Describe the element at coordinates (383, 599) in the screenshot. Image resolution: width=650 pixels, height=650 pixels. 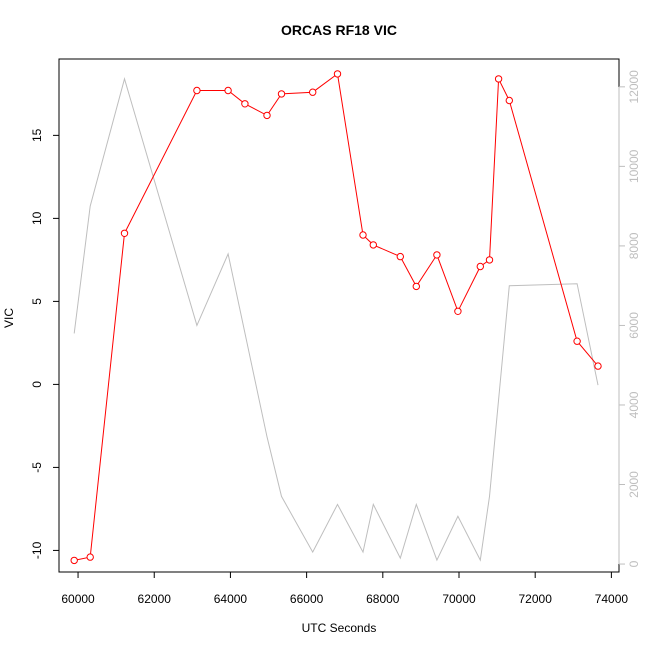
I see `x-tick-label: 68000` at that location.